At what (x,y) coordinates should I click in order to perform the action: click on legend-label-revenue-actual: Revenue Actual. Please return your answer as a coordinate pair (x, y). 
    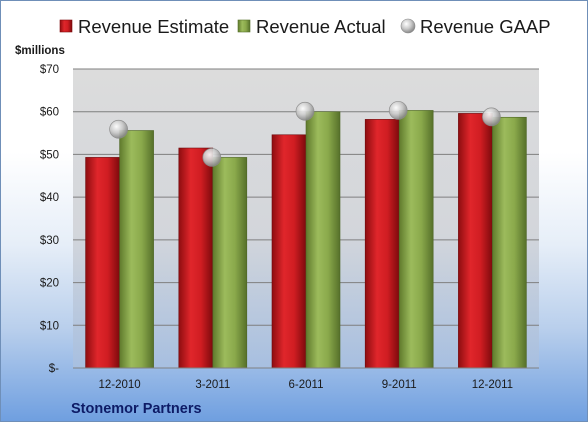
    Looking at the image, I should click on (321, 26).